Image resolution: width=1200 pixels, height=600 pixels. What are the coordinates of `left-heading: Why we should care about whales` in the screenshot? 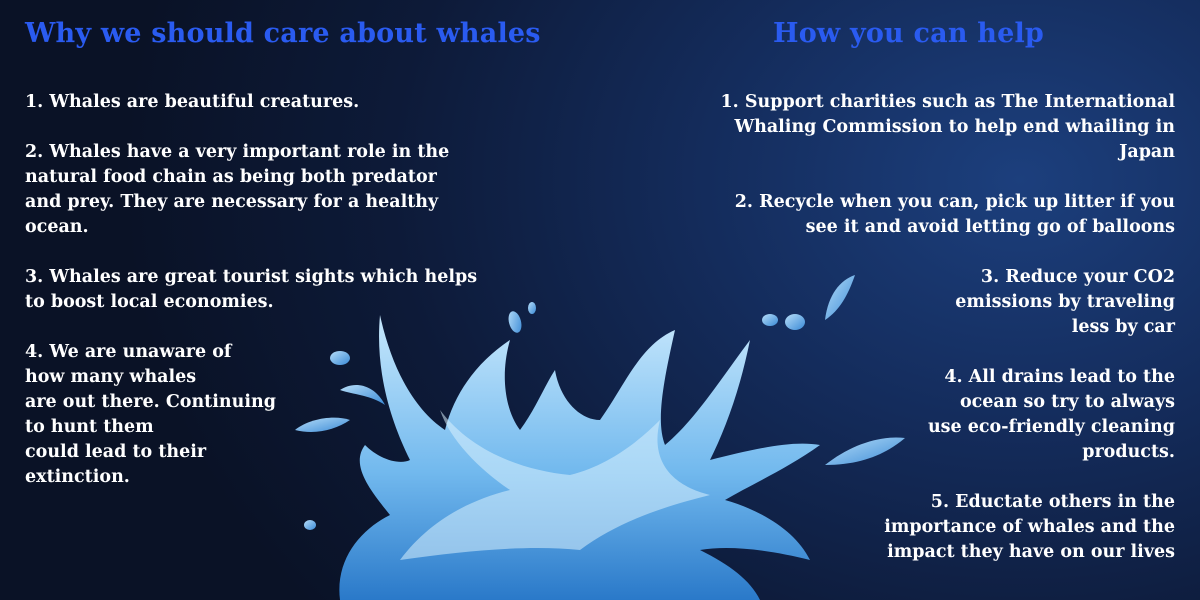 It's located at (283, 33).